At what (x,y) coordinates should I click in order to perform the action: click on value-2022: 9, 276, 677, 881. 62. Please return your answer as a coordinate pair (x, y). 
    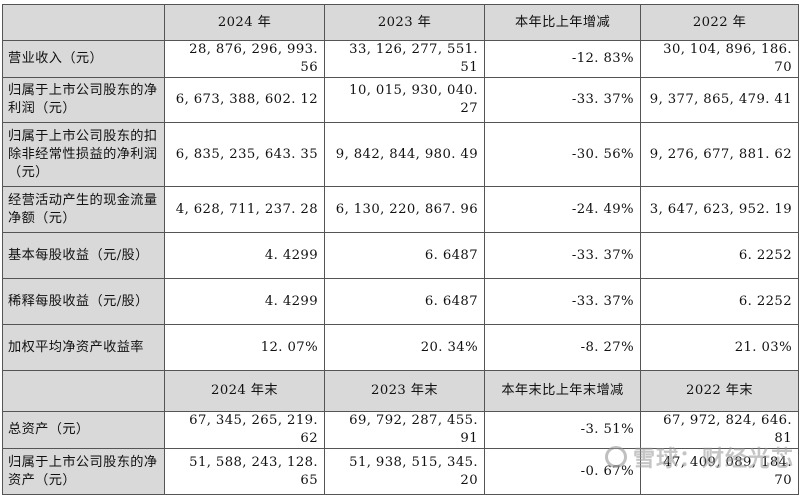
    Looking at the image, I should click on (719, 154).